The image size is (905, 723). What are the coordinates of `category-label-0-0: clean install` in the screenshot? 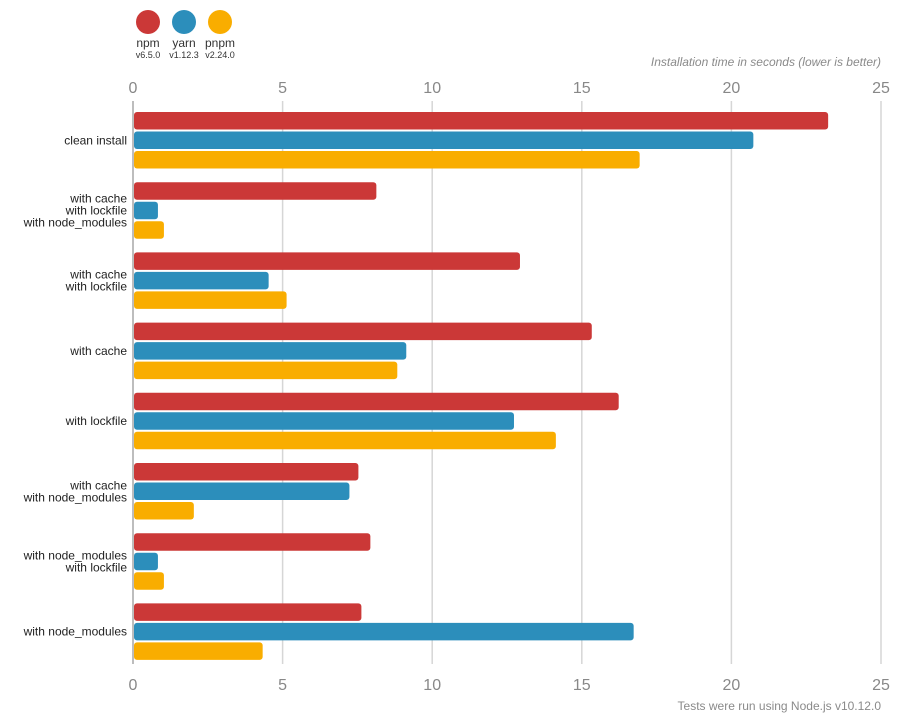 It's located at (95, 140).